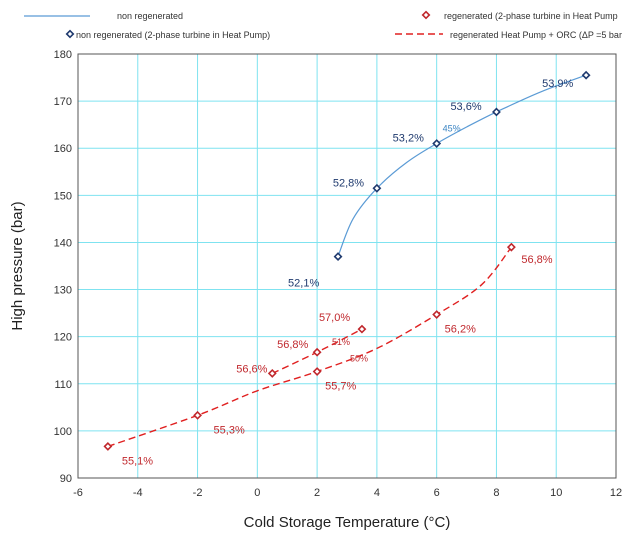 The width and height of the screenshot is (628, 533). I want to click on x-tick-label: 2, so click(317, 493).